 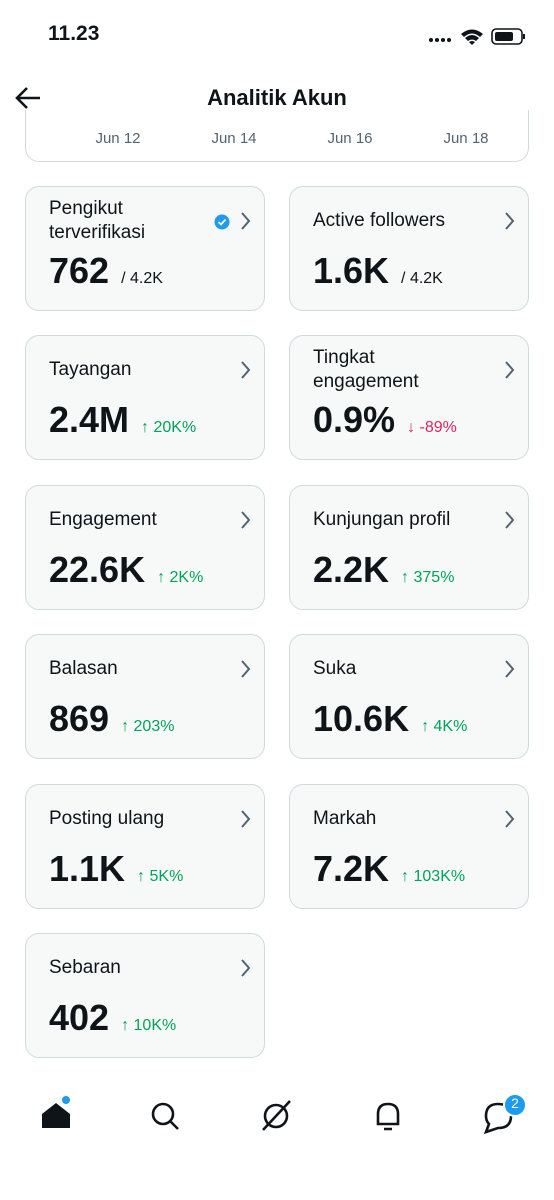 I want to click on verified-badge, so click(x=222, y=222).